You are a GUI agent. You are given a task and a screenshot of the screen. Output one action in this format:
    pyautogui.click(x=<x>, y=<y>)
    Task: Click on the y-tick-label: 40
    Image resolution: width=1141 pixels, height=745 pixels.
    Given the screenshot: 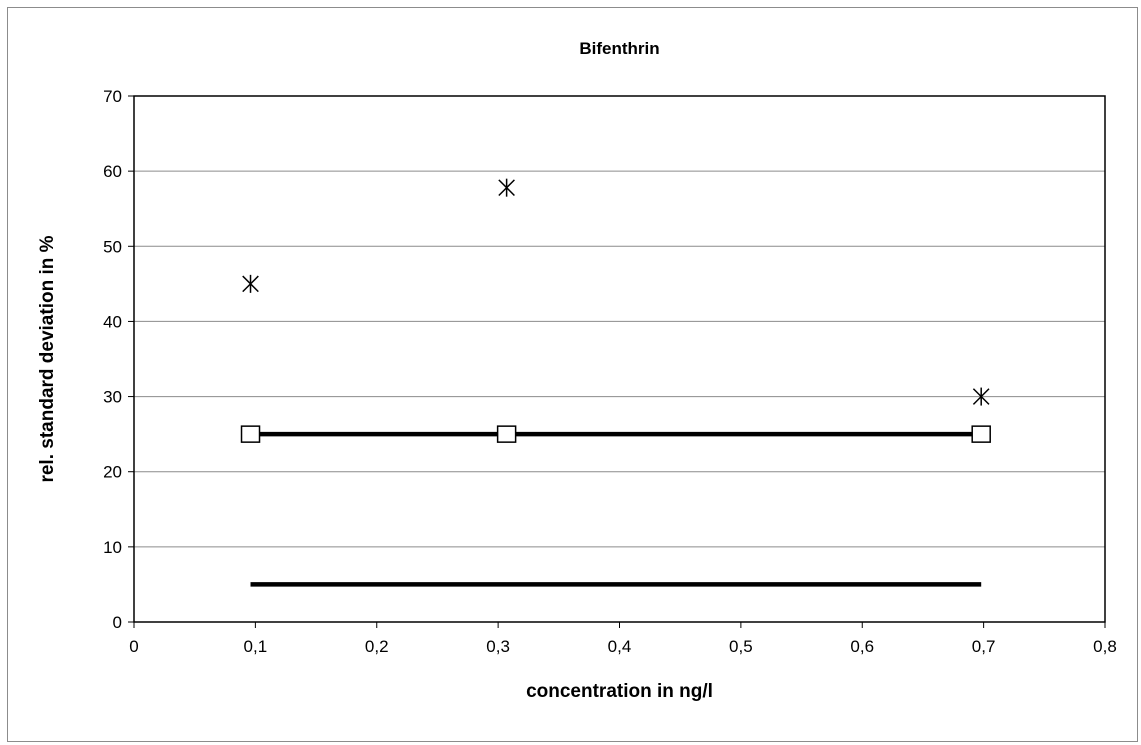 What is the action you would take?
    pyautogui.click(x=112, y=321)
    